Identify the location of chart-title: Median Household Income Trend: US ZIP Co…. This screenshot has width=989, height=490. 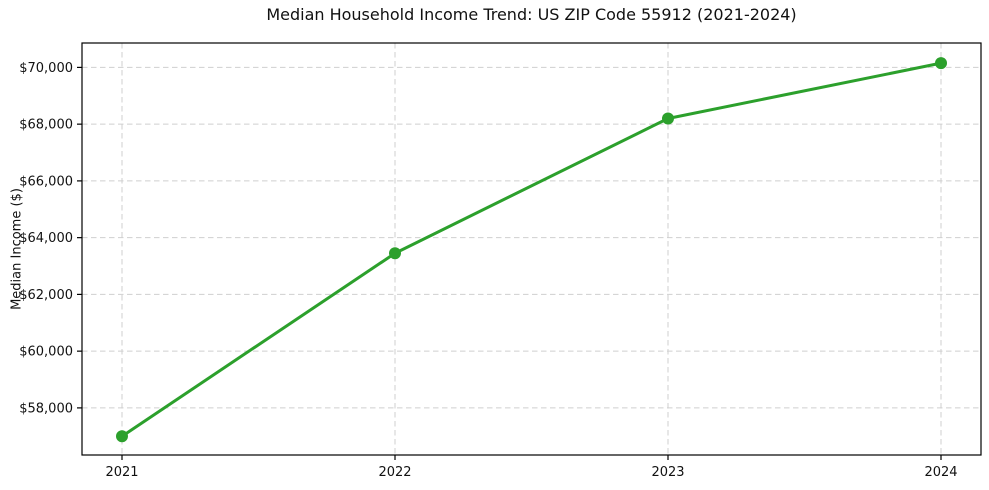
(531, 14).